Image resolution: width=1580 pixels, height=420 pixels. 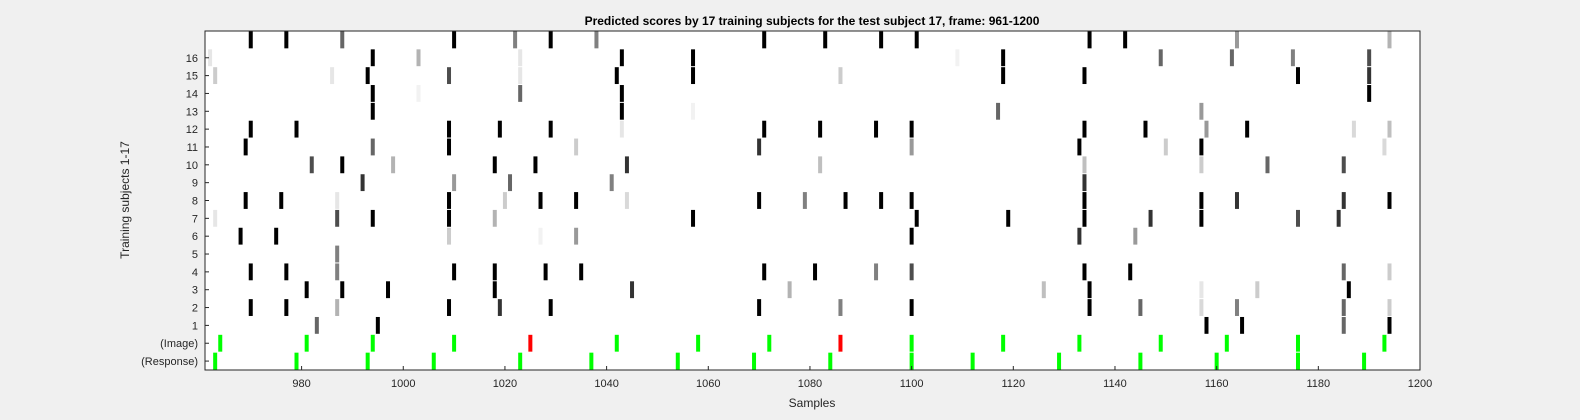 I want to click on y-tick-label: (Image), so click(x=179, y=344).